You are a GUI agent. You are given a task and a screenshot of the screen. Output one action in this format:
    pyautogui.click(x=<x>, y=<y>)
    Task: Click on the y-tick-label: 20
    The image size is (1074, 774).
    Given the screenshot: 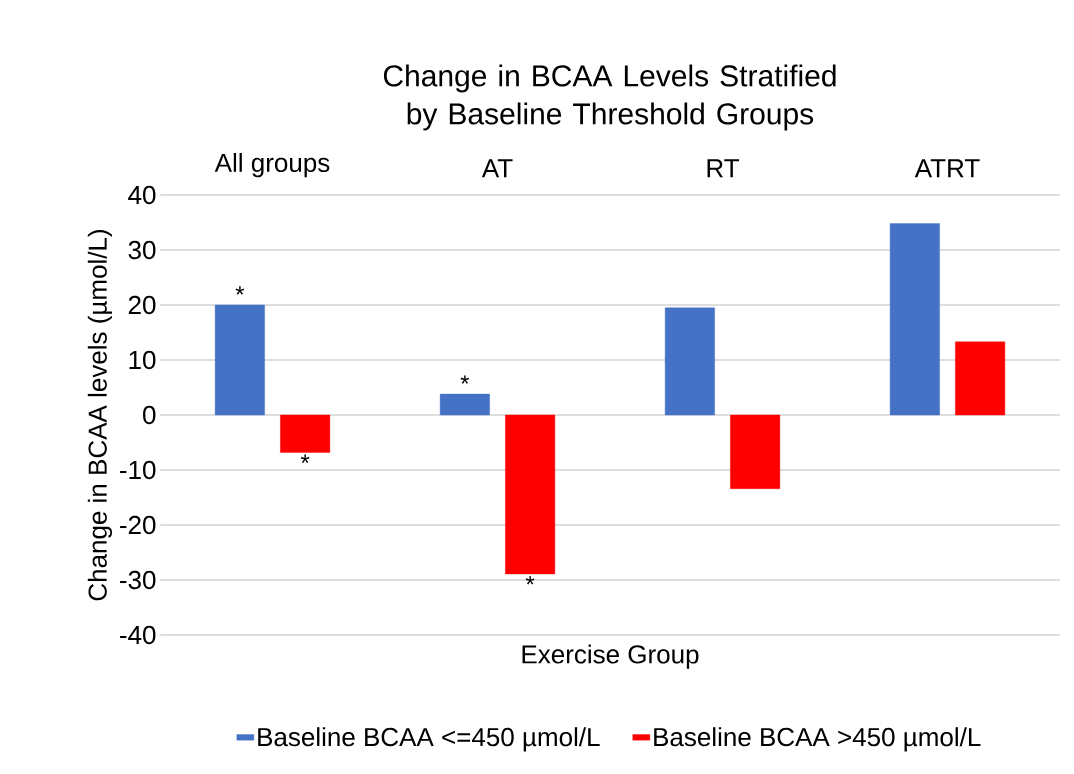 What is the action you would take?
    pyautogui.click(x=142, y=305)
    